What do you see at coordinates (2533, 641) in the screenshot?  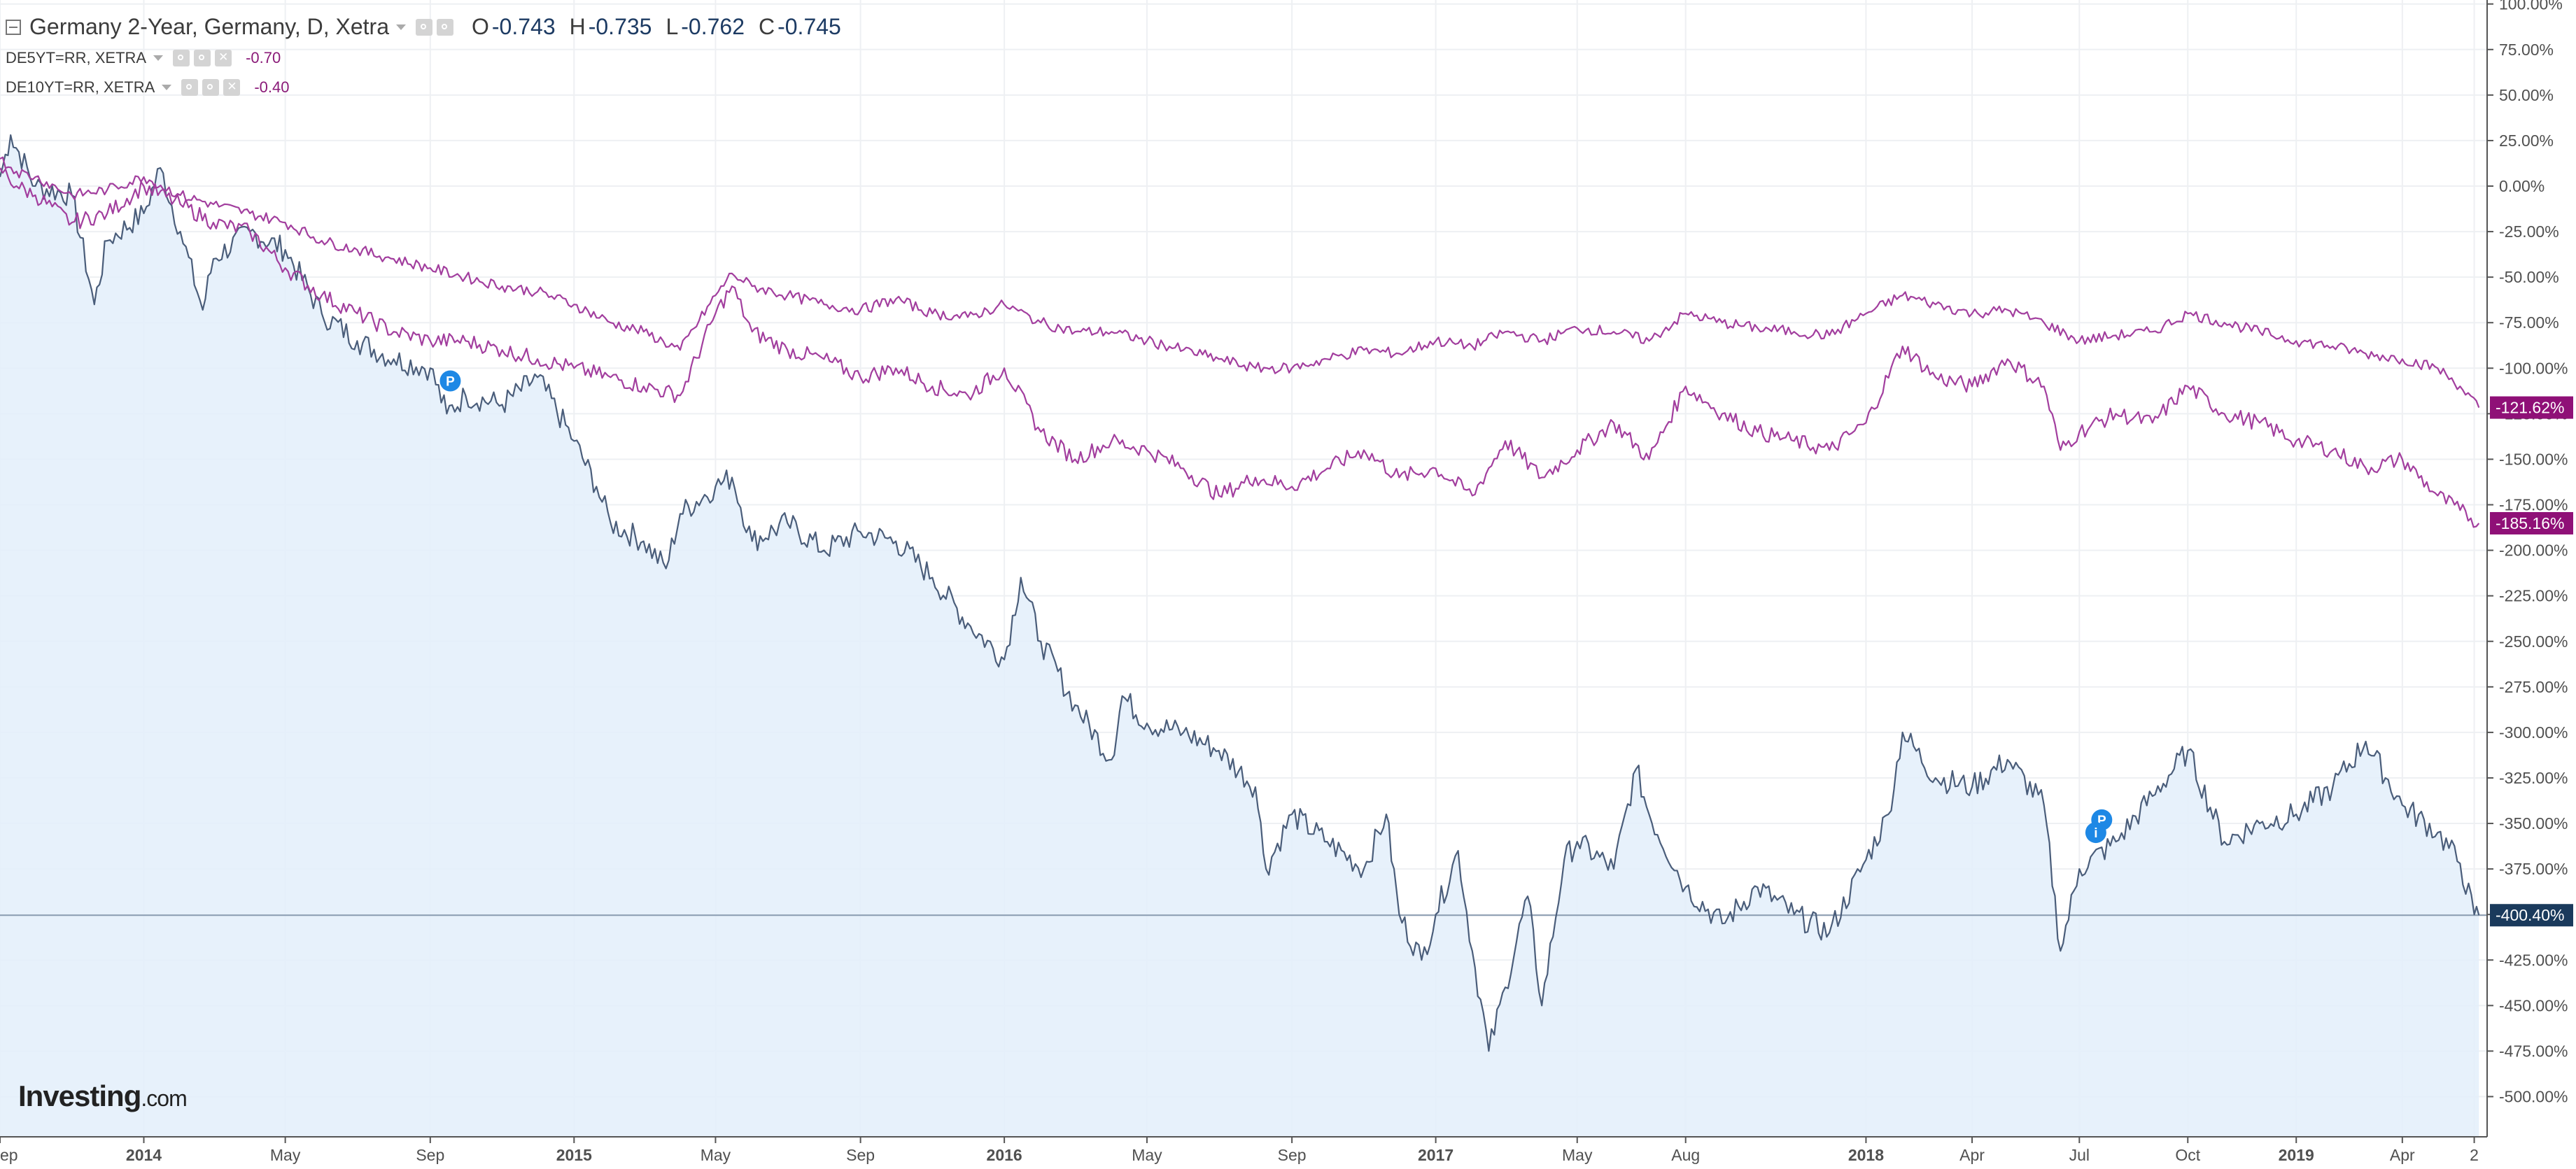 I see `y-tick-label: -250.00%` at bounding box center [2533, 641].